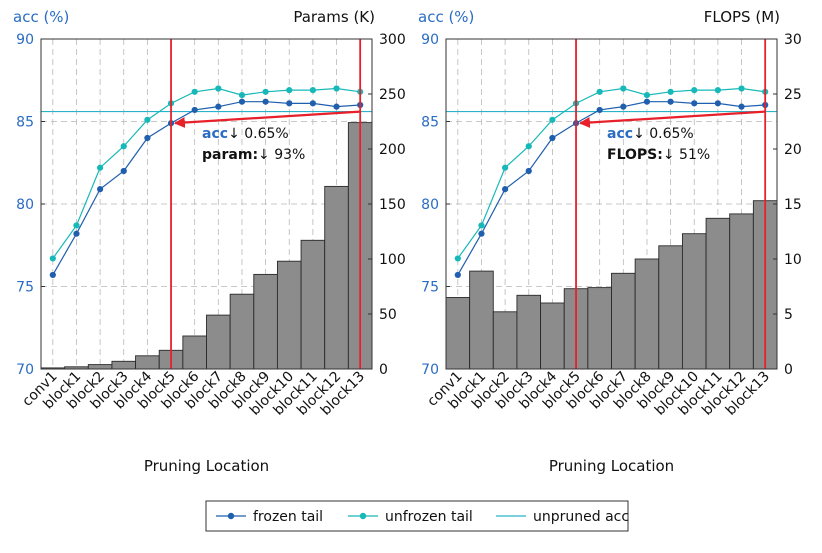 Image resolution: width=822 pixels, height=553 pixels. What do you see at coordinates (363, 516) in the screenshot?
I see `legend-unfrozen-marker` at bounding box center [363, 516].